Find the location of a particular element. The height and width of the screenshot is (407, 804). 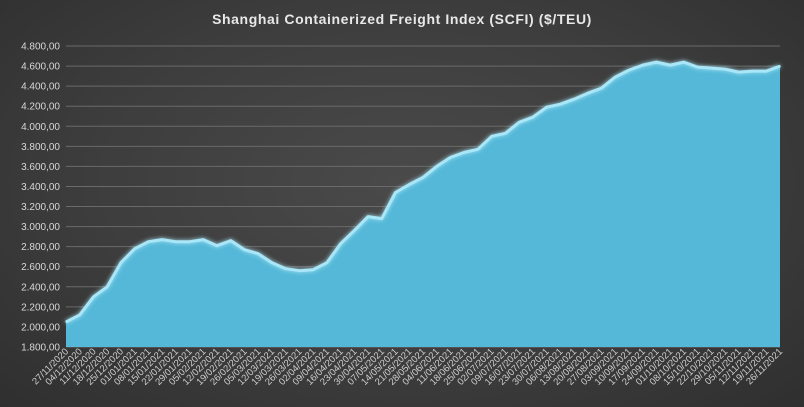

y-tick-label: 3.200,00 is located at coordinates (40, 207).